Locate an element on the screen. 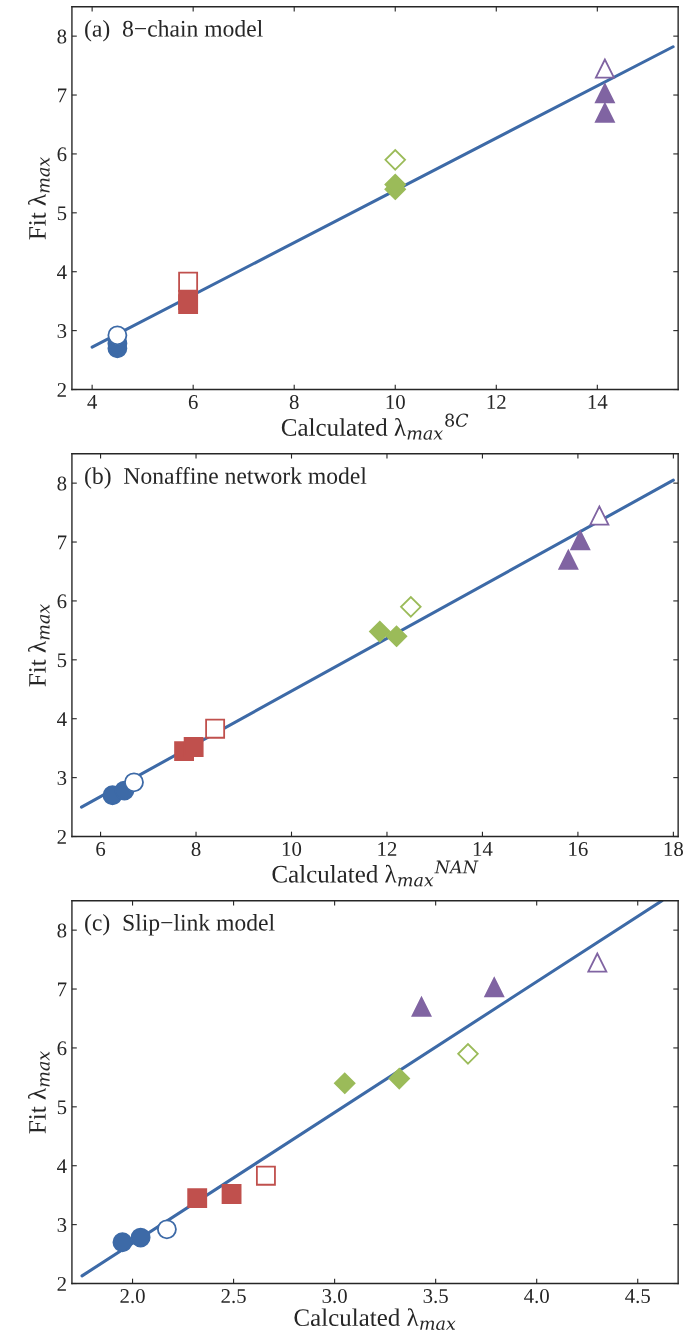 The width and height of the screenshot is (685, 1337). x-tick-label: 4.0 is located at coordinates (536, 1296).